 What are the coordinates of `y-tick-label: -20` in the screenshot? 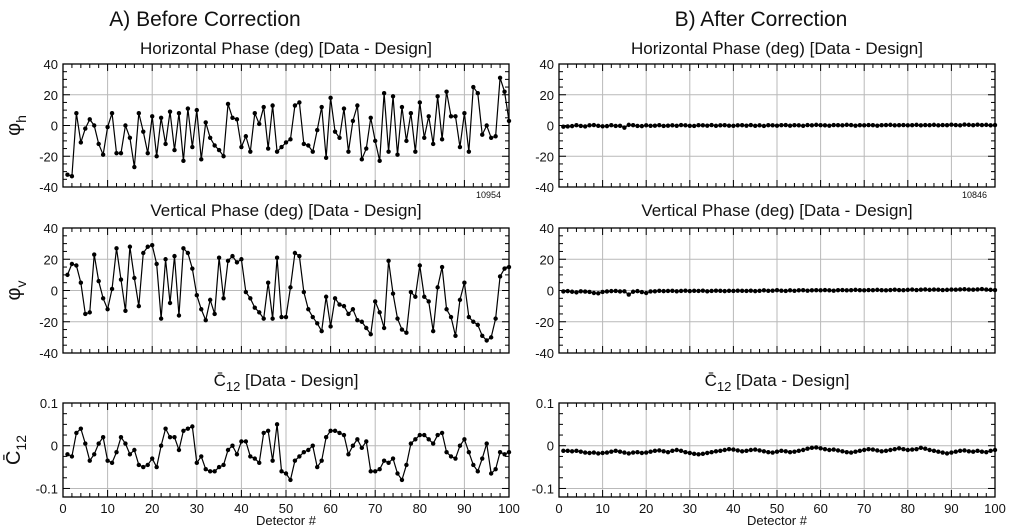 It's located at (544, 322).